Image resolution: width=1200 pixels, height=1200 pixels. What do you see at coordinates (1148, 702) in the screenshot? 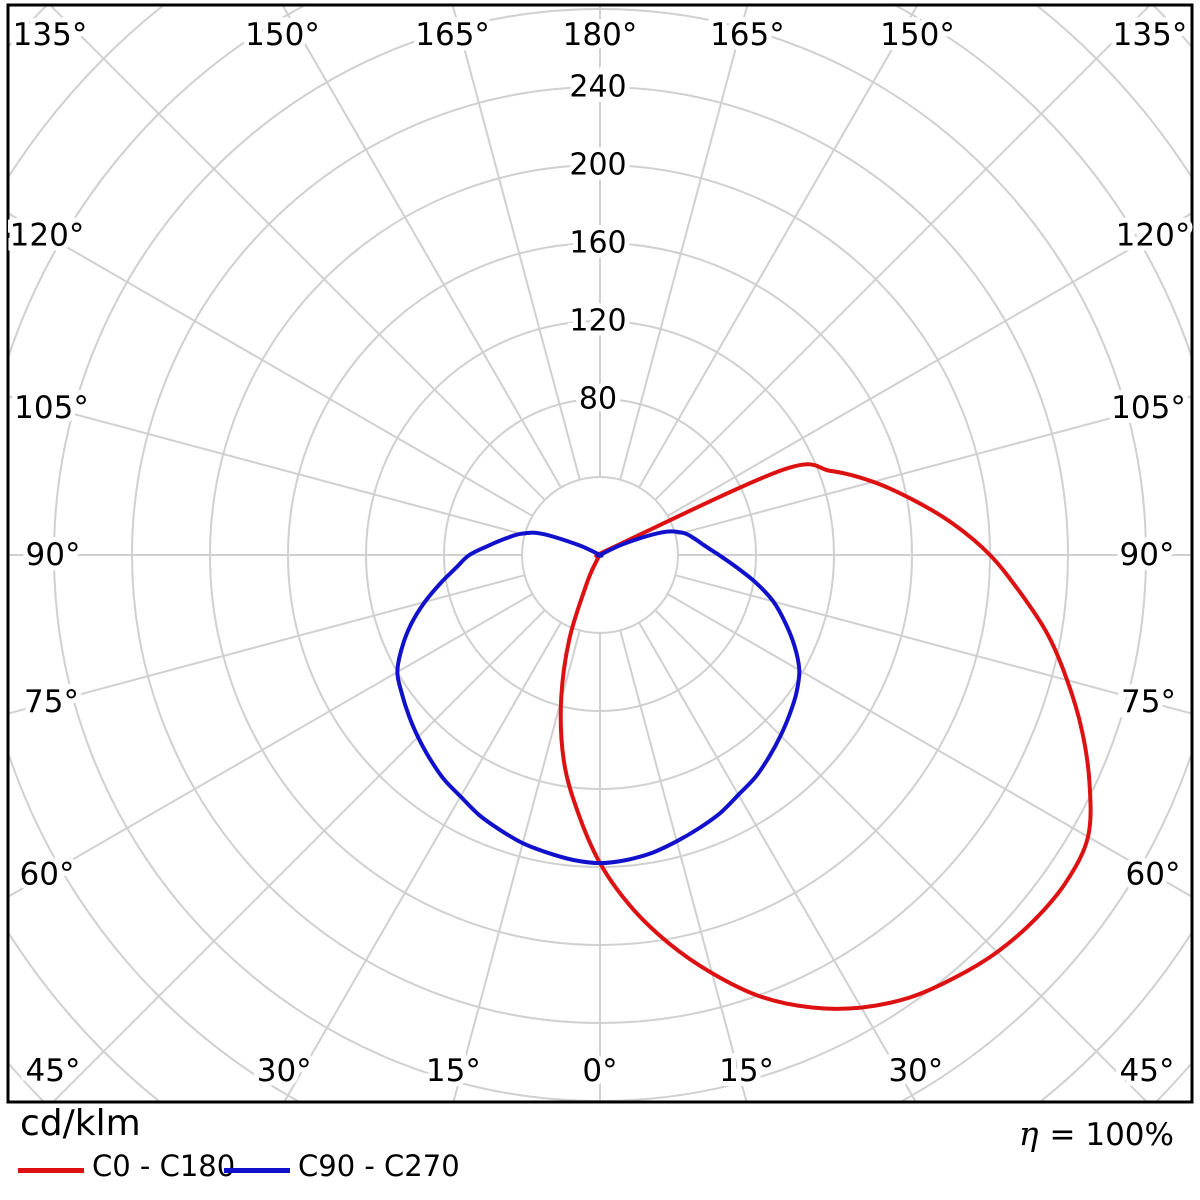
I see `angle-label-right-75: 75°` at bounding box center [1148, 702].